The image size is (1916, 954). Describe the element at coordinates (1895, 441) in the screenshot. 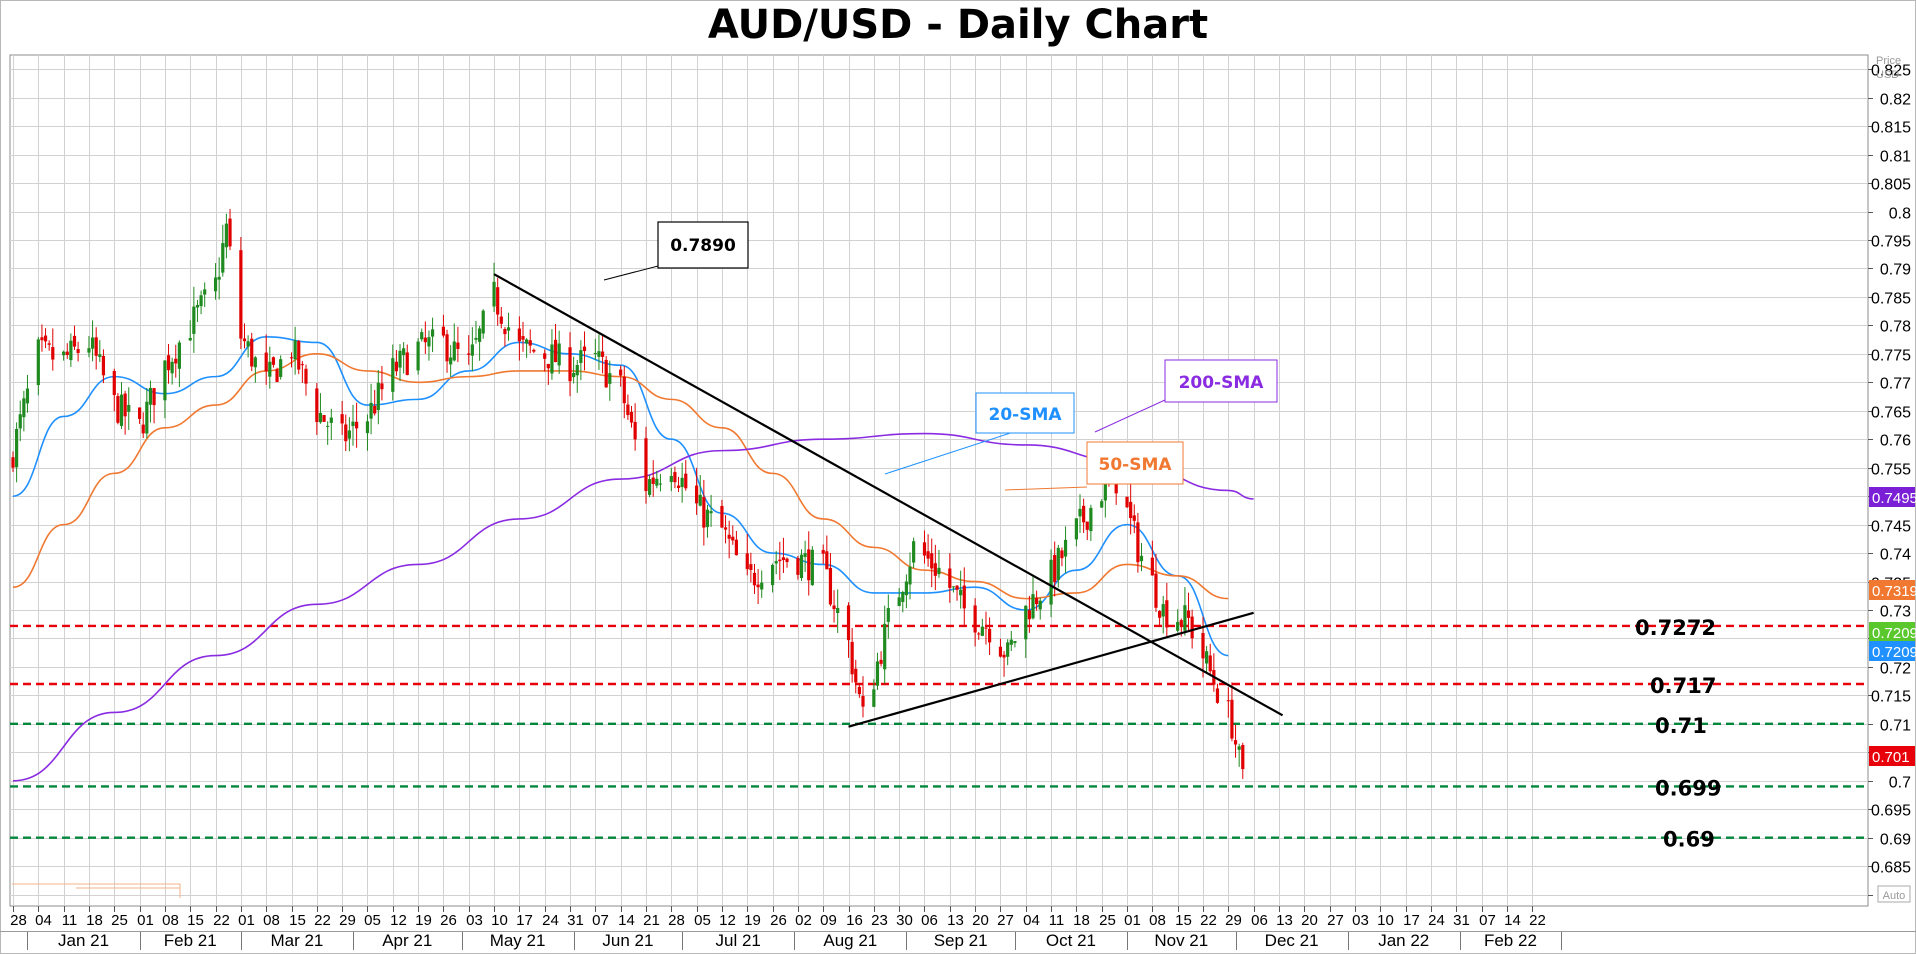

I see `y-tick-label: 0.76` at that location.